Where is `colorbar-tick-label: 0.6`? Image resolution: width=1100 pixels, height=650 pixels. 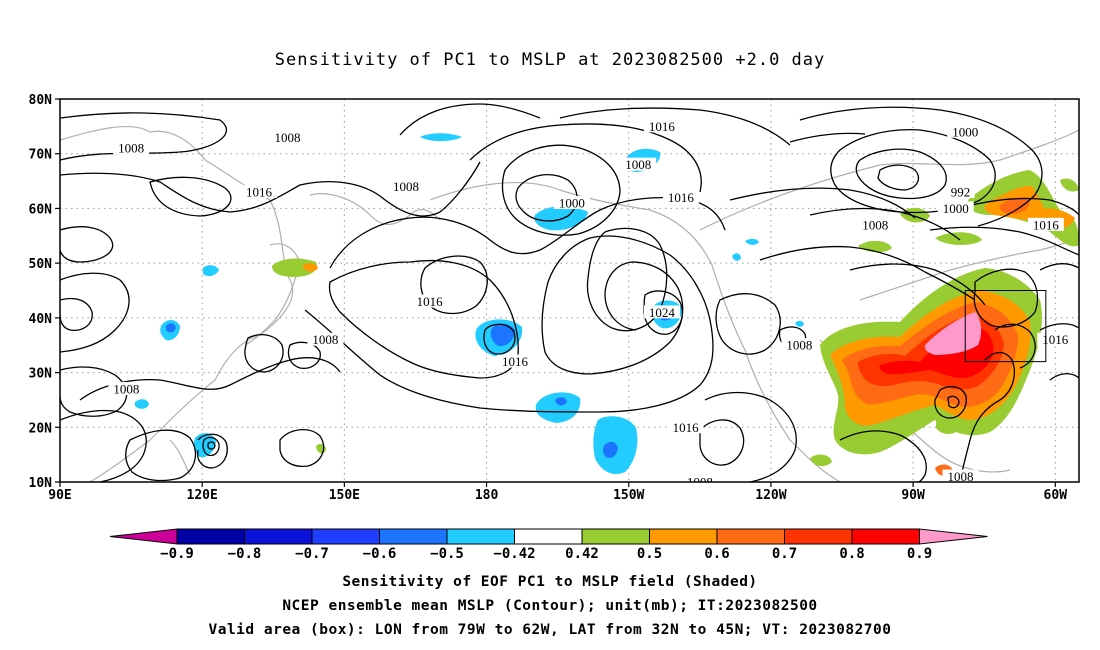 colorbar-tick-label: 0.6 is located at coordinates (716, 554).